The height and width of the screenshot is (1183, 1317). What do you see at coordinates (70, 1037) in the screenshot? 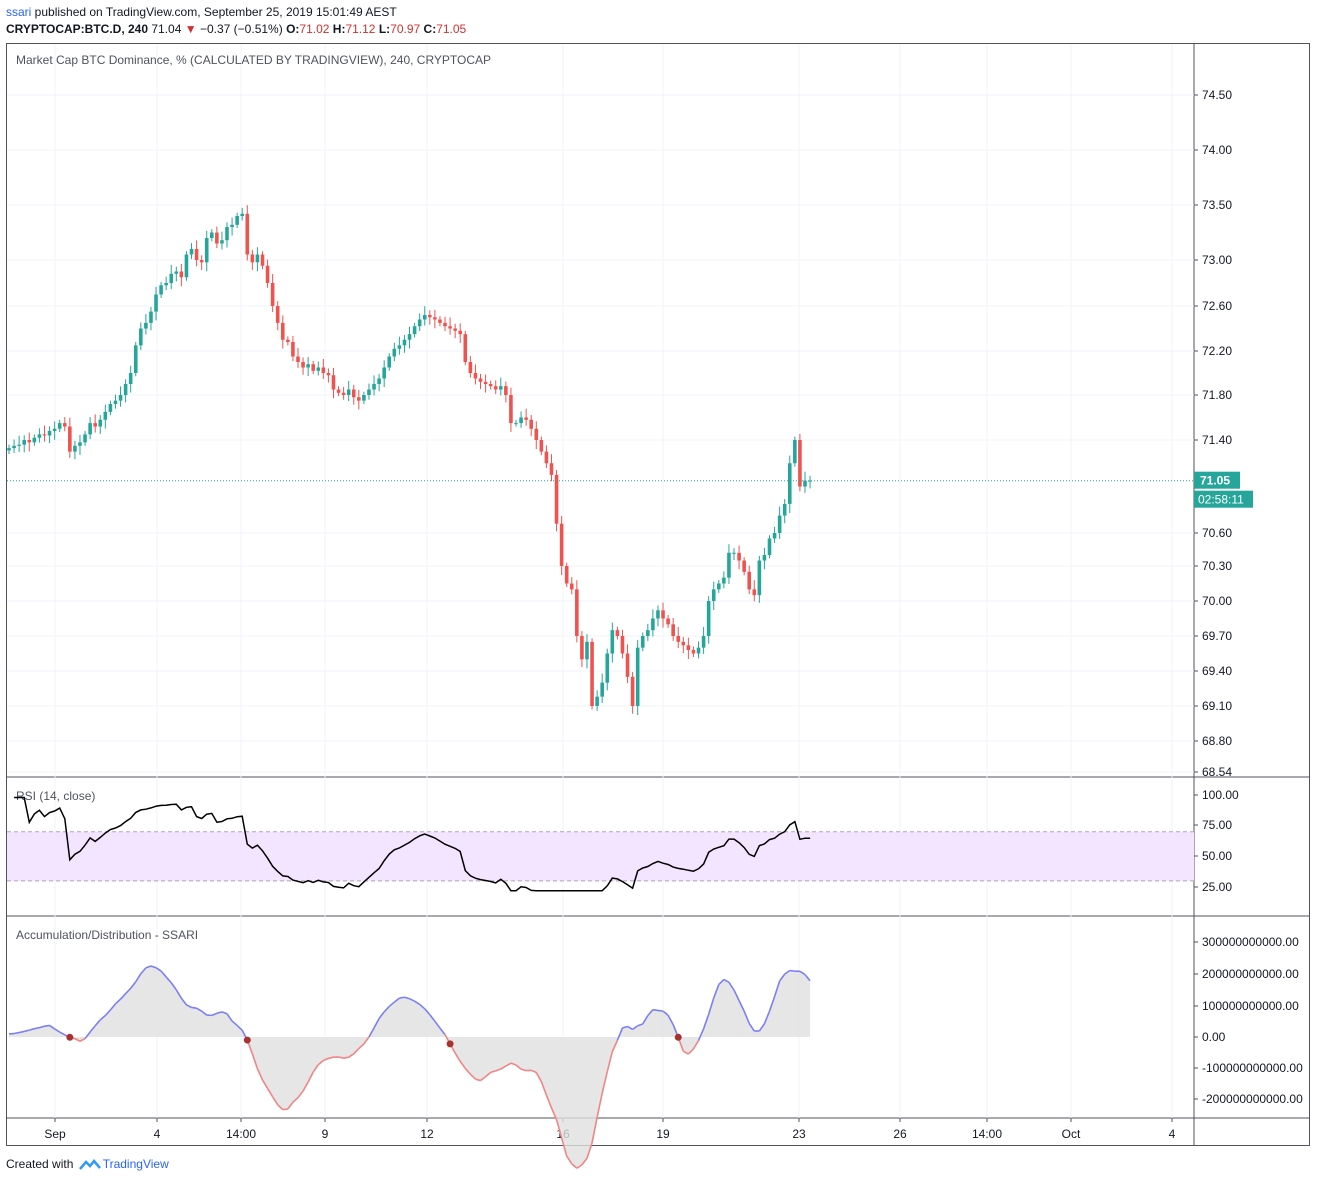
I see `ad-cross-marker` at bounding box center [70, 1037].